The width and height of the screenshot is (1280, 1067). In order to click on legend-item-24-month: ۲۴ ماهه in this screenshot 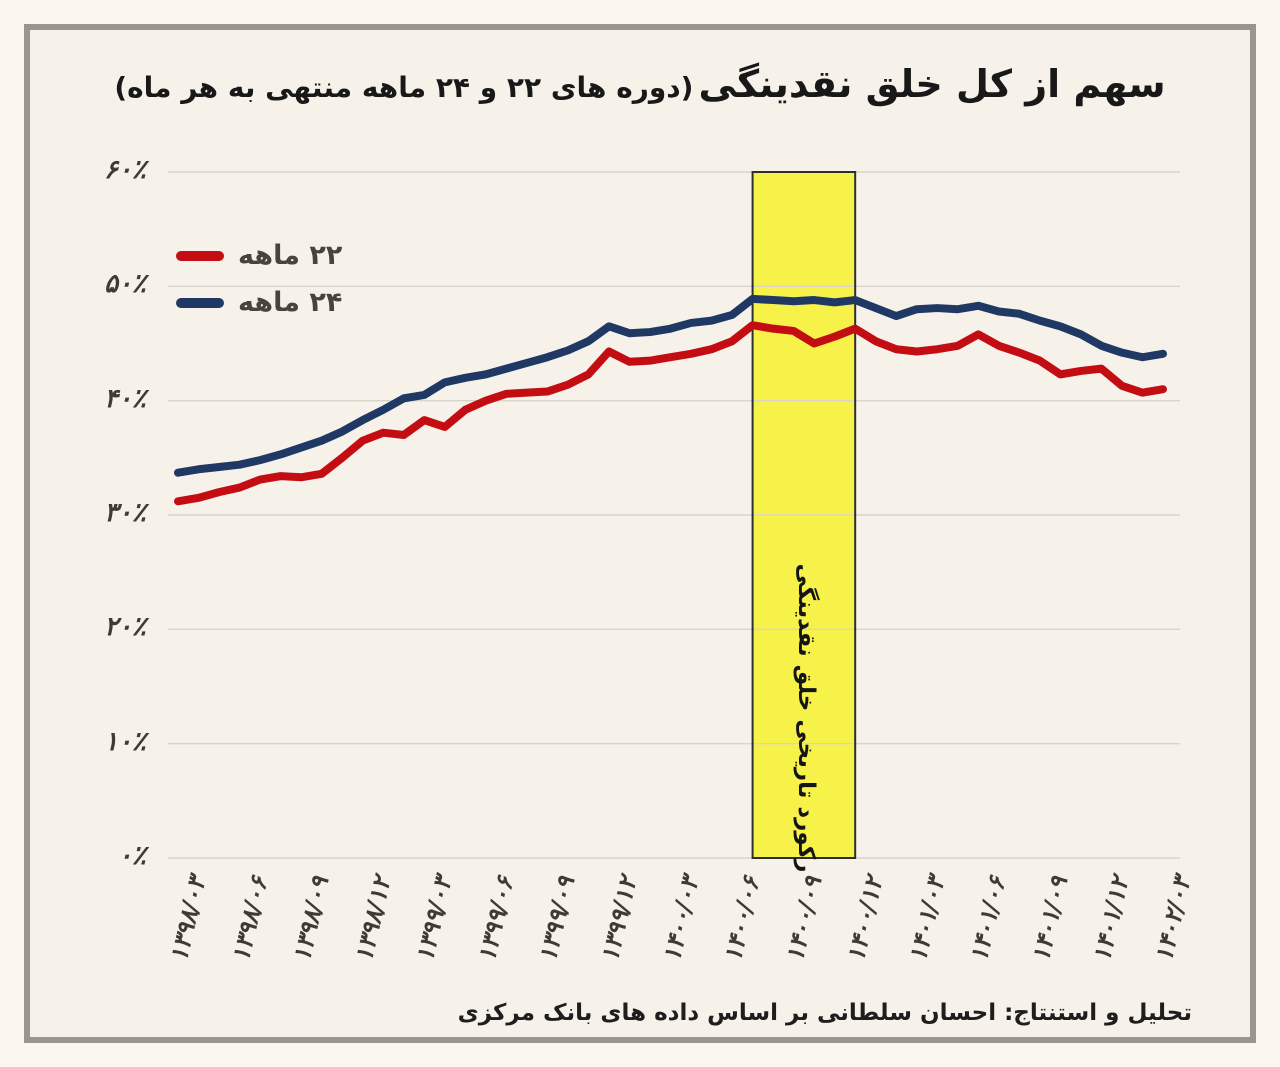, I will do `click(259, 302)`.